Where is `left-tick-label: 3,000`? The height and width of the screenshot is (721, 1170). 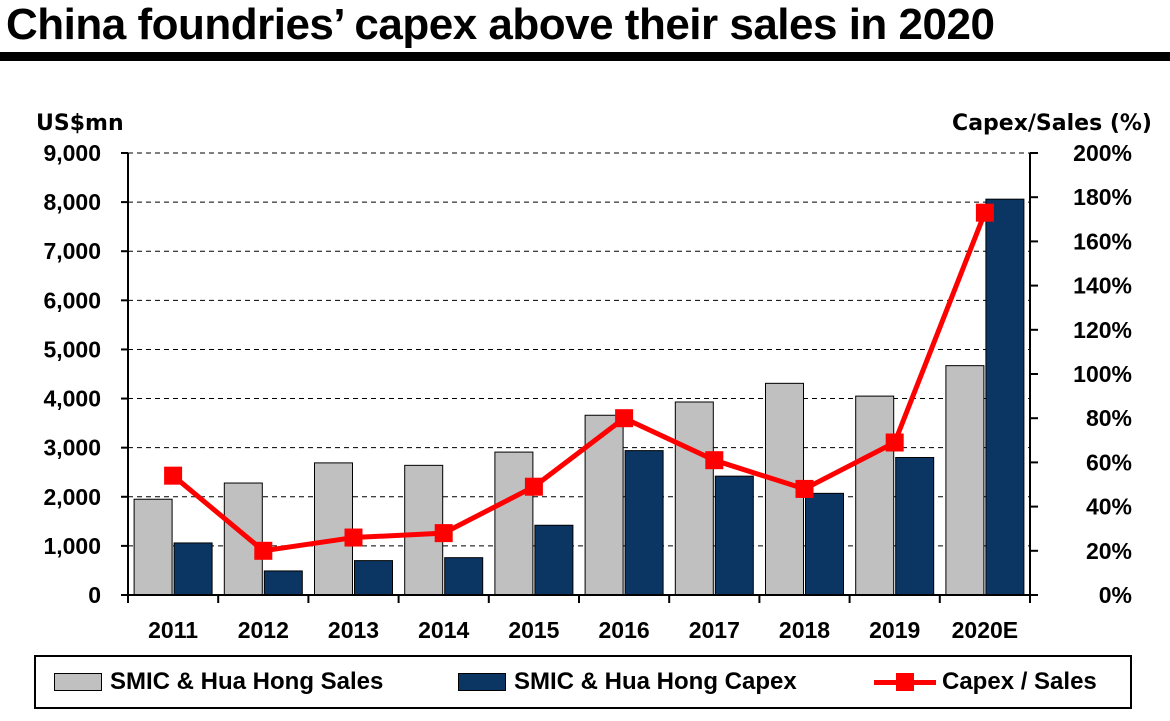
left-tick-label: 3,000 is located at coordinates (72, 448).